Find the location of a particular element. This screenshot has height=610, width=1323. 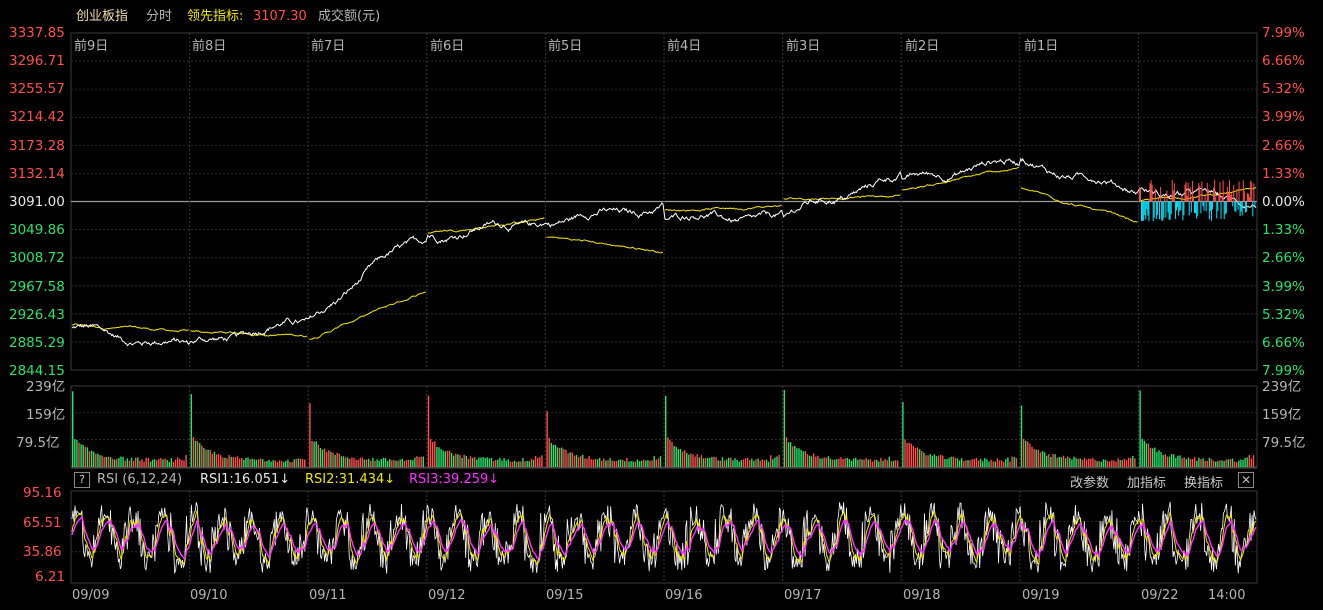

percent-tick: 5.32% is located at coordinates (1283, 315).